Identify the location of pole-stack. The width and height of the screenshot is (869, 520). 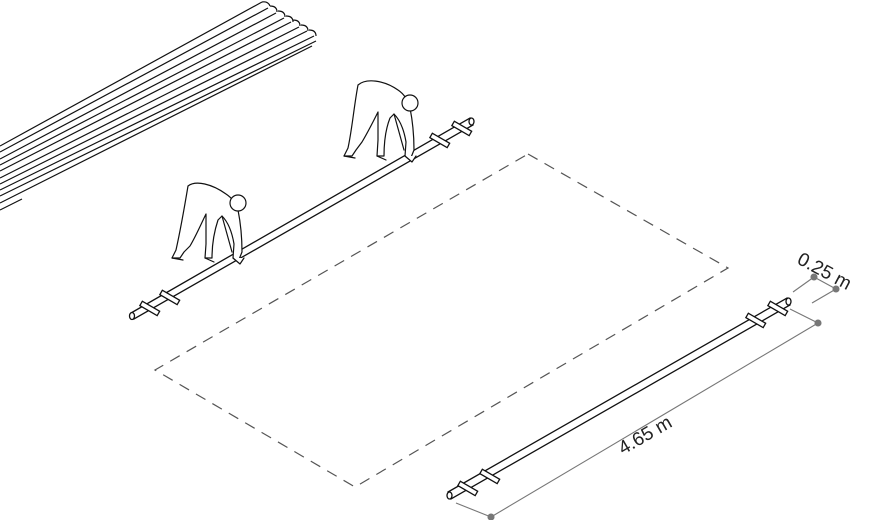
(158, 106).